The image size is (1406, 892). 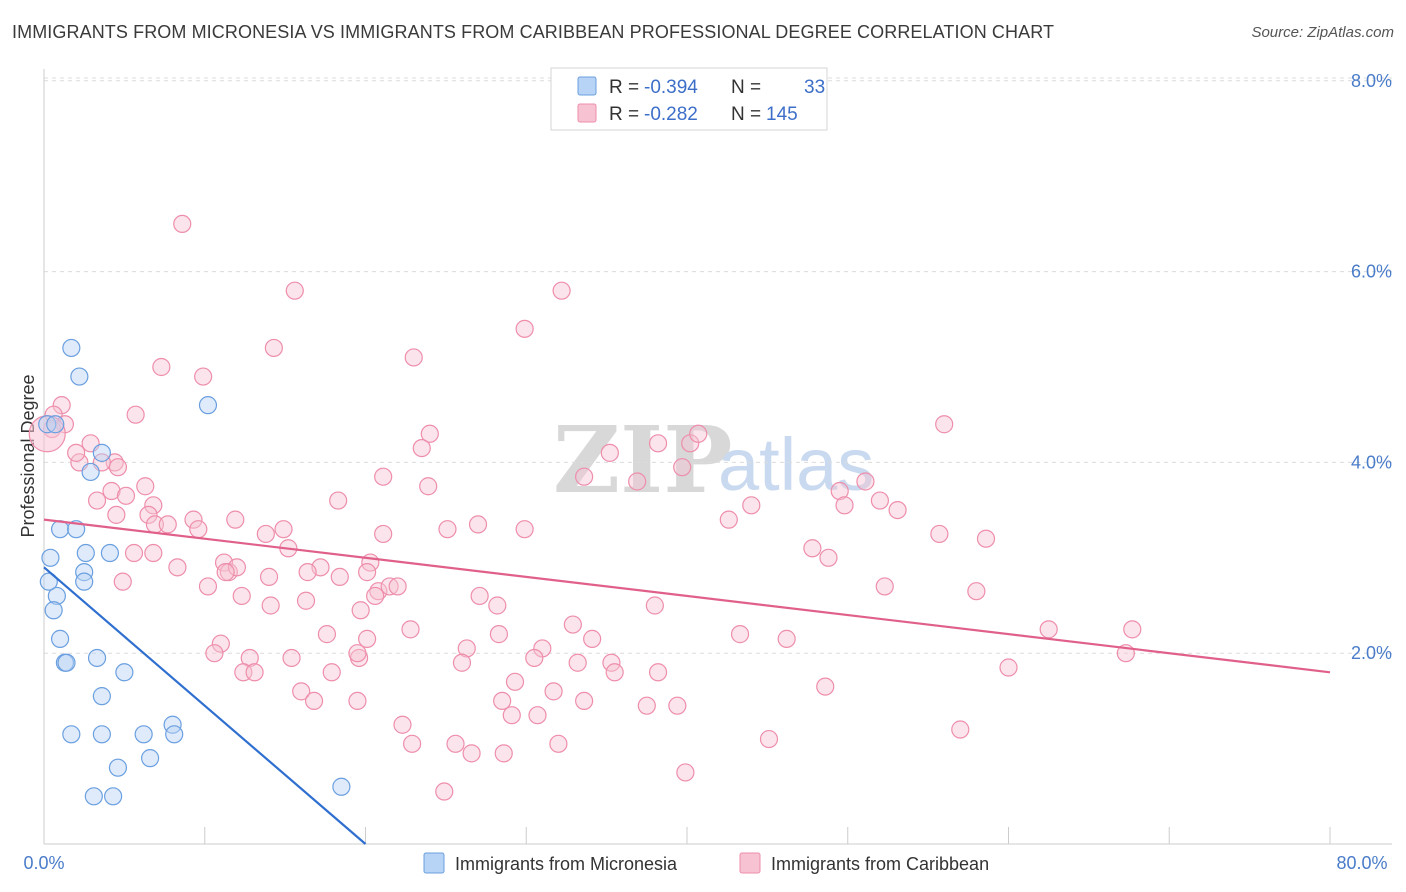 I want to click on y-tick-label: 8.0%, so click(x=1371, y=81).